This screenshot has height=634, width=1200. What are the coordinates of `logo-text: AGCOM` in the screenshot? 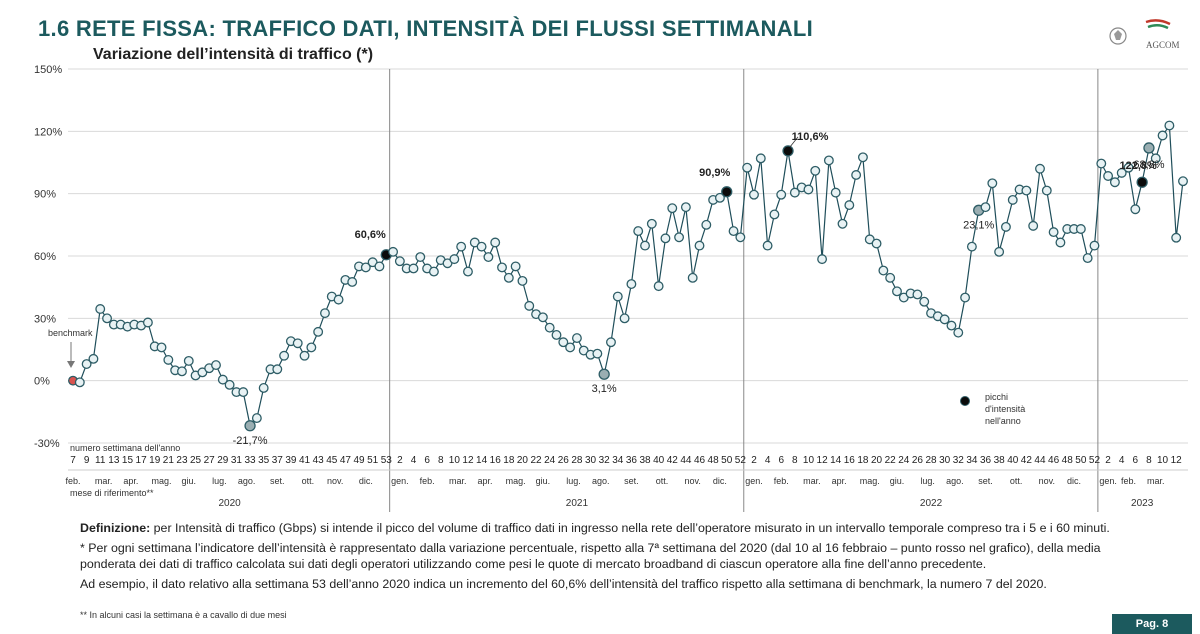 It's located at (1163, 45).